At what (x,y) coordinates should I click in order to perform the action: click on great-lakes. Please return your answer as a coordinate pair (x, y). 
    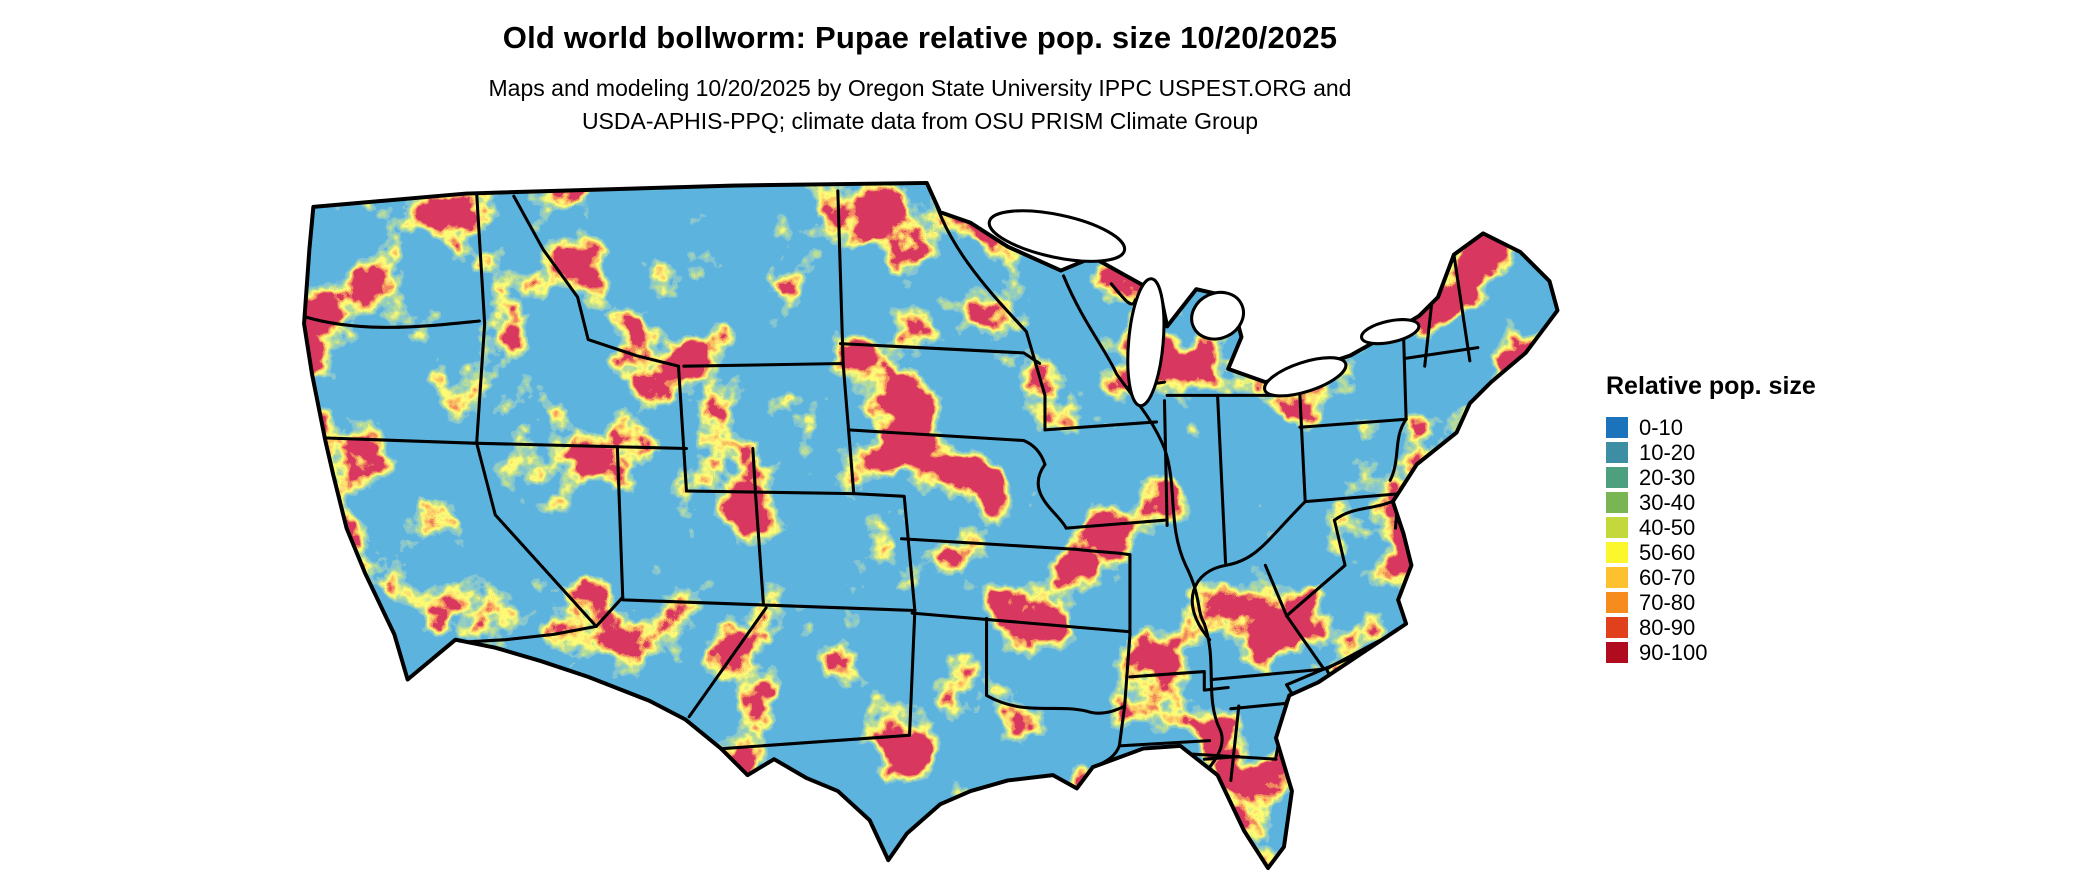
    Looking at the image, I should click on (1204, 308).